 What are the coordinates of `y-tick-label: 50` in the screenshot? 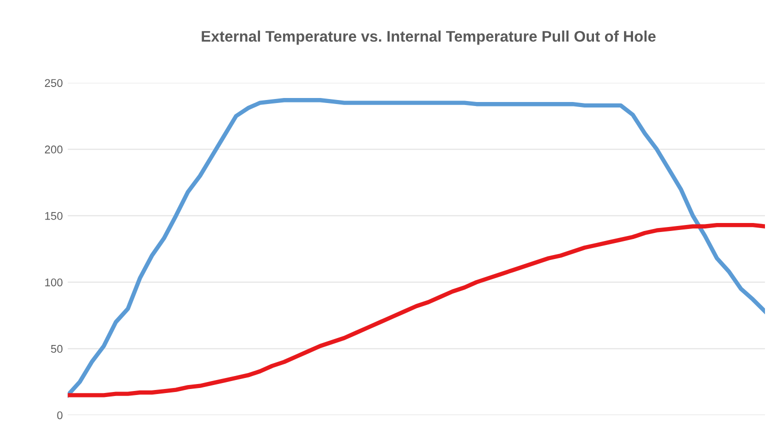 It's located at (56, 348).